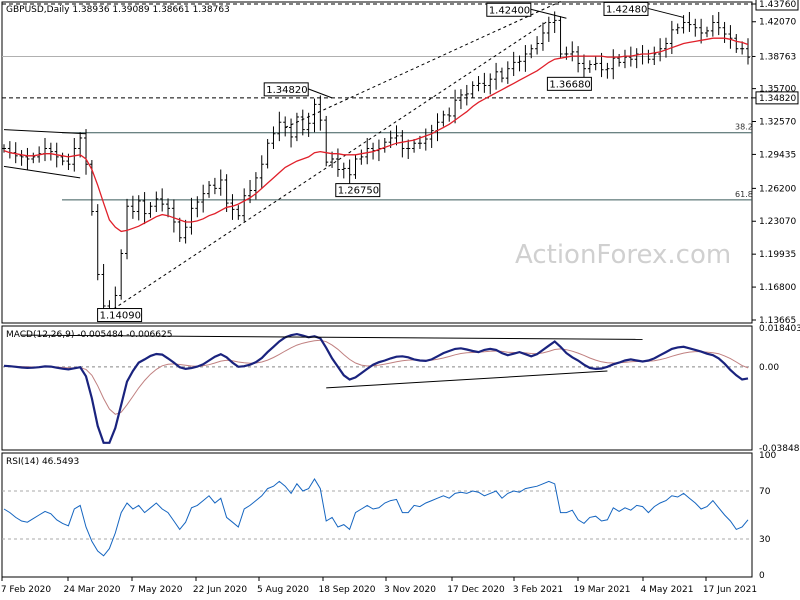 The height and width of the screenshot is (600, 800). I want to click on early-channel-upper-line, so click(45, 132).